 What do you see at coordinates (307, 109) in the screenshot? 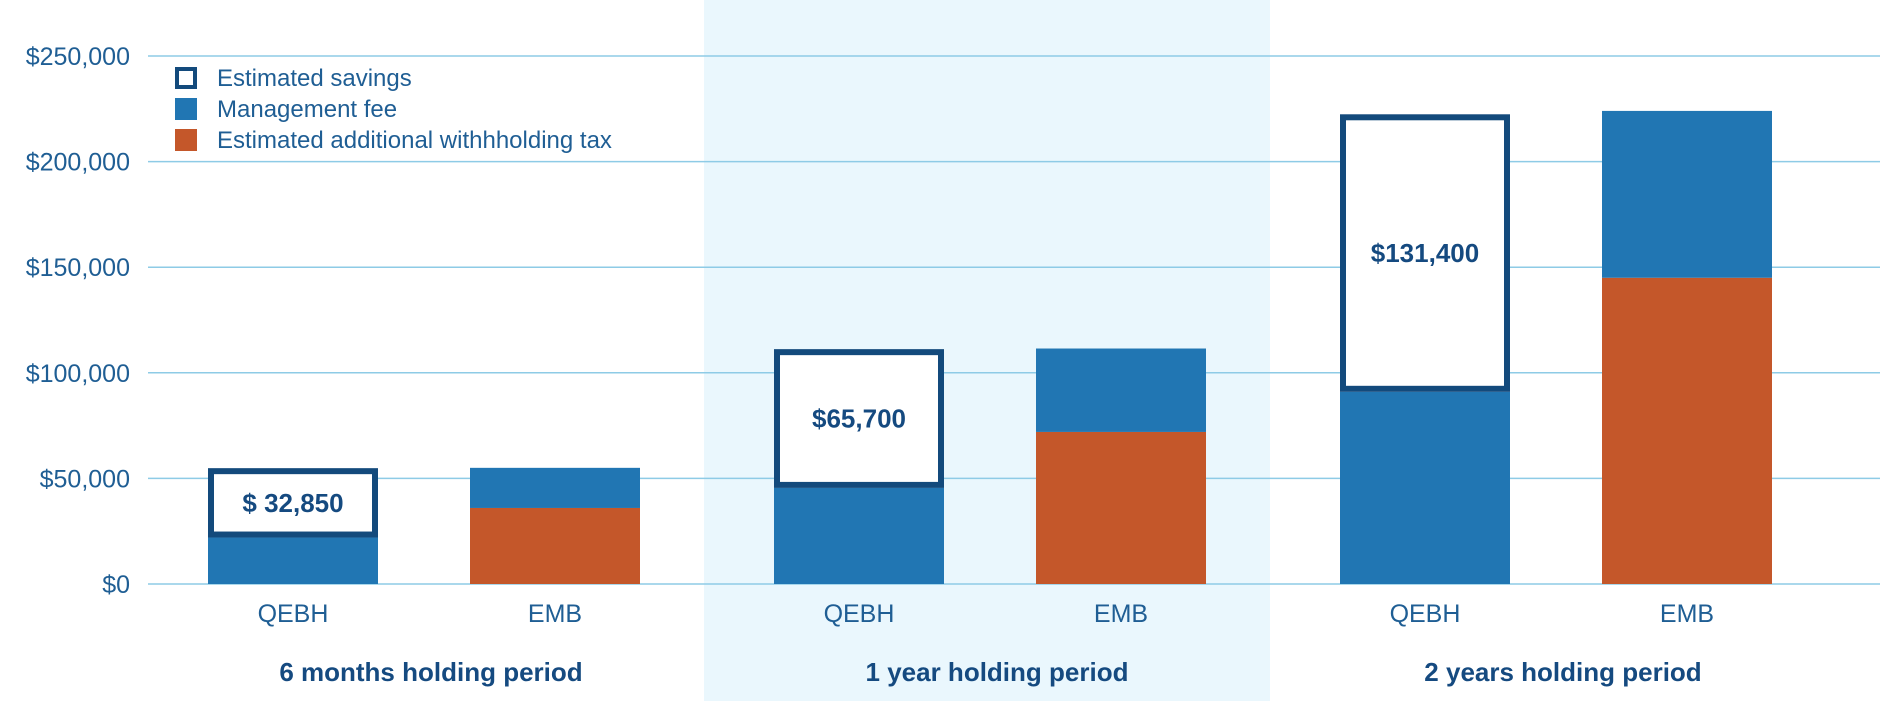
I see `legend-label: Management fee` at bounding box center [307, 109].